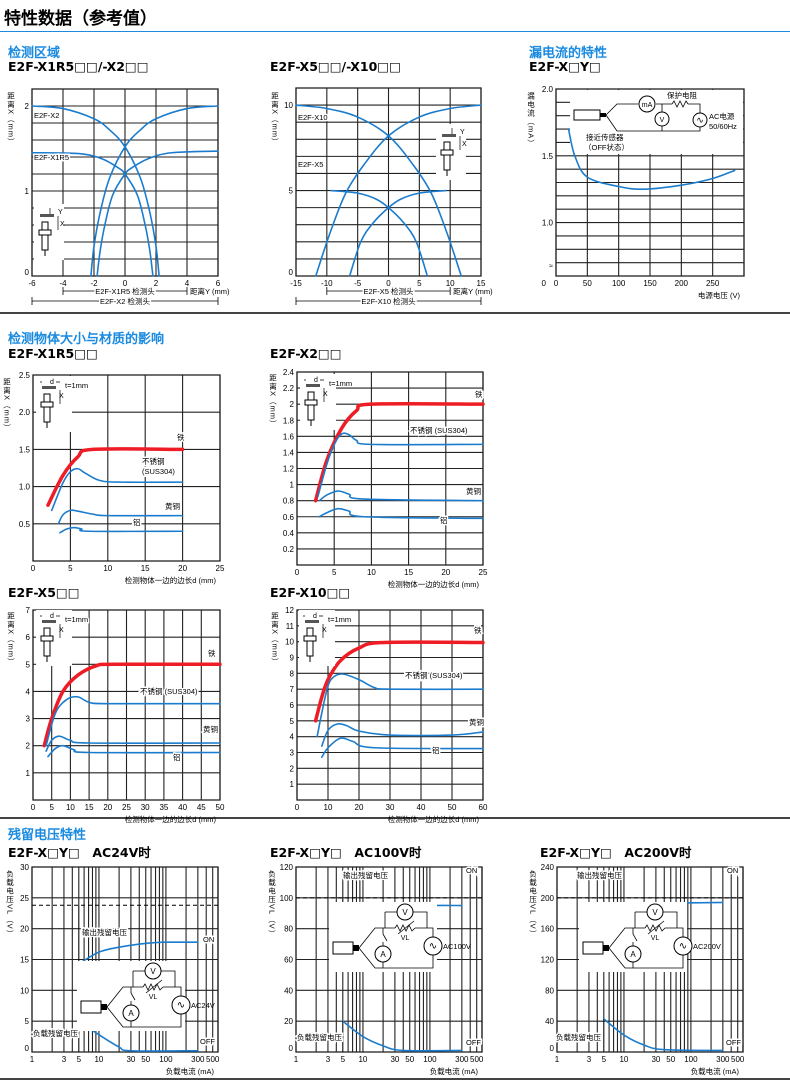 This screenshot has width=790, height=1083. What do you see at coordinates (158, 471) in the screenshot?
I see `series-annotation: (SUS304)` at bounding box center [158, 471].